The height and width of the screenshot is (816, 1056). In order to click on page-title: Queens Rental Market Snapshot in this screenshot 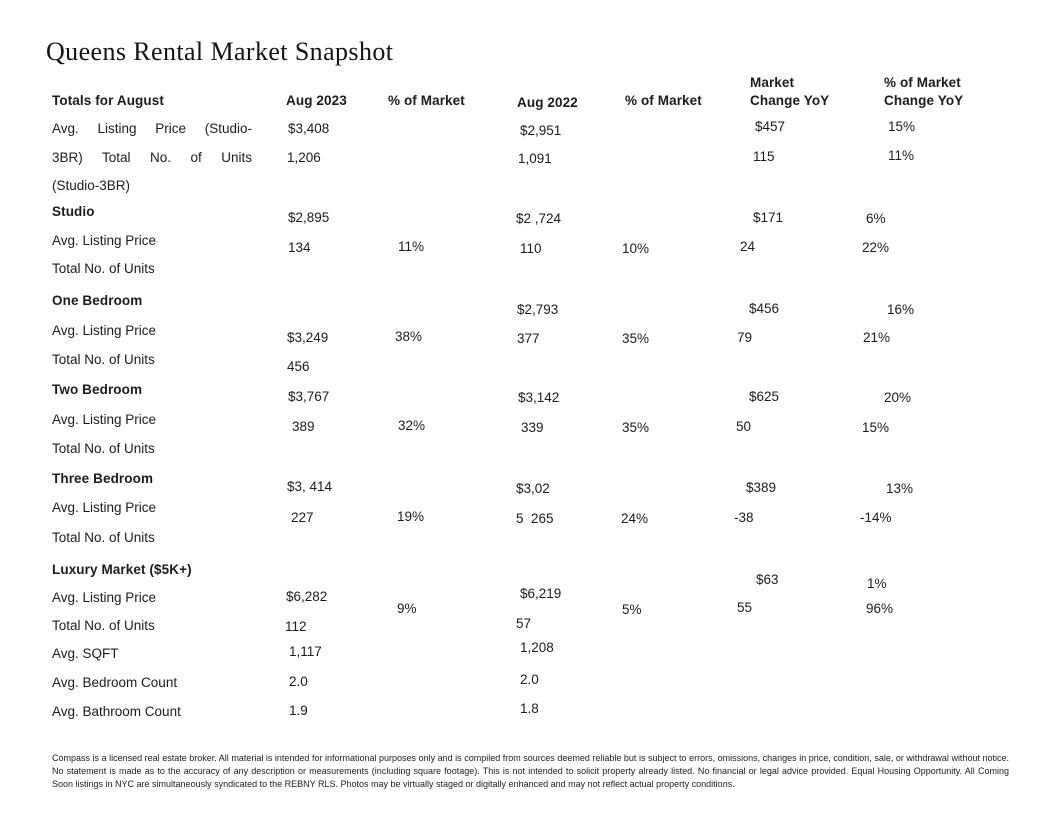, I will do `click(220, 51)`.